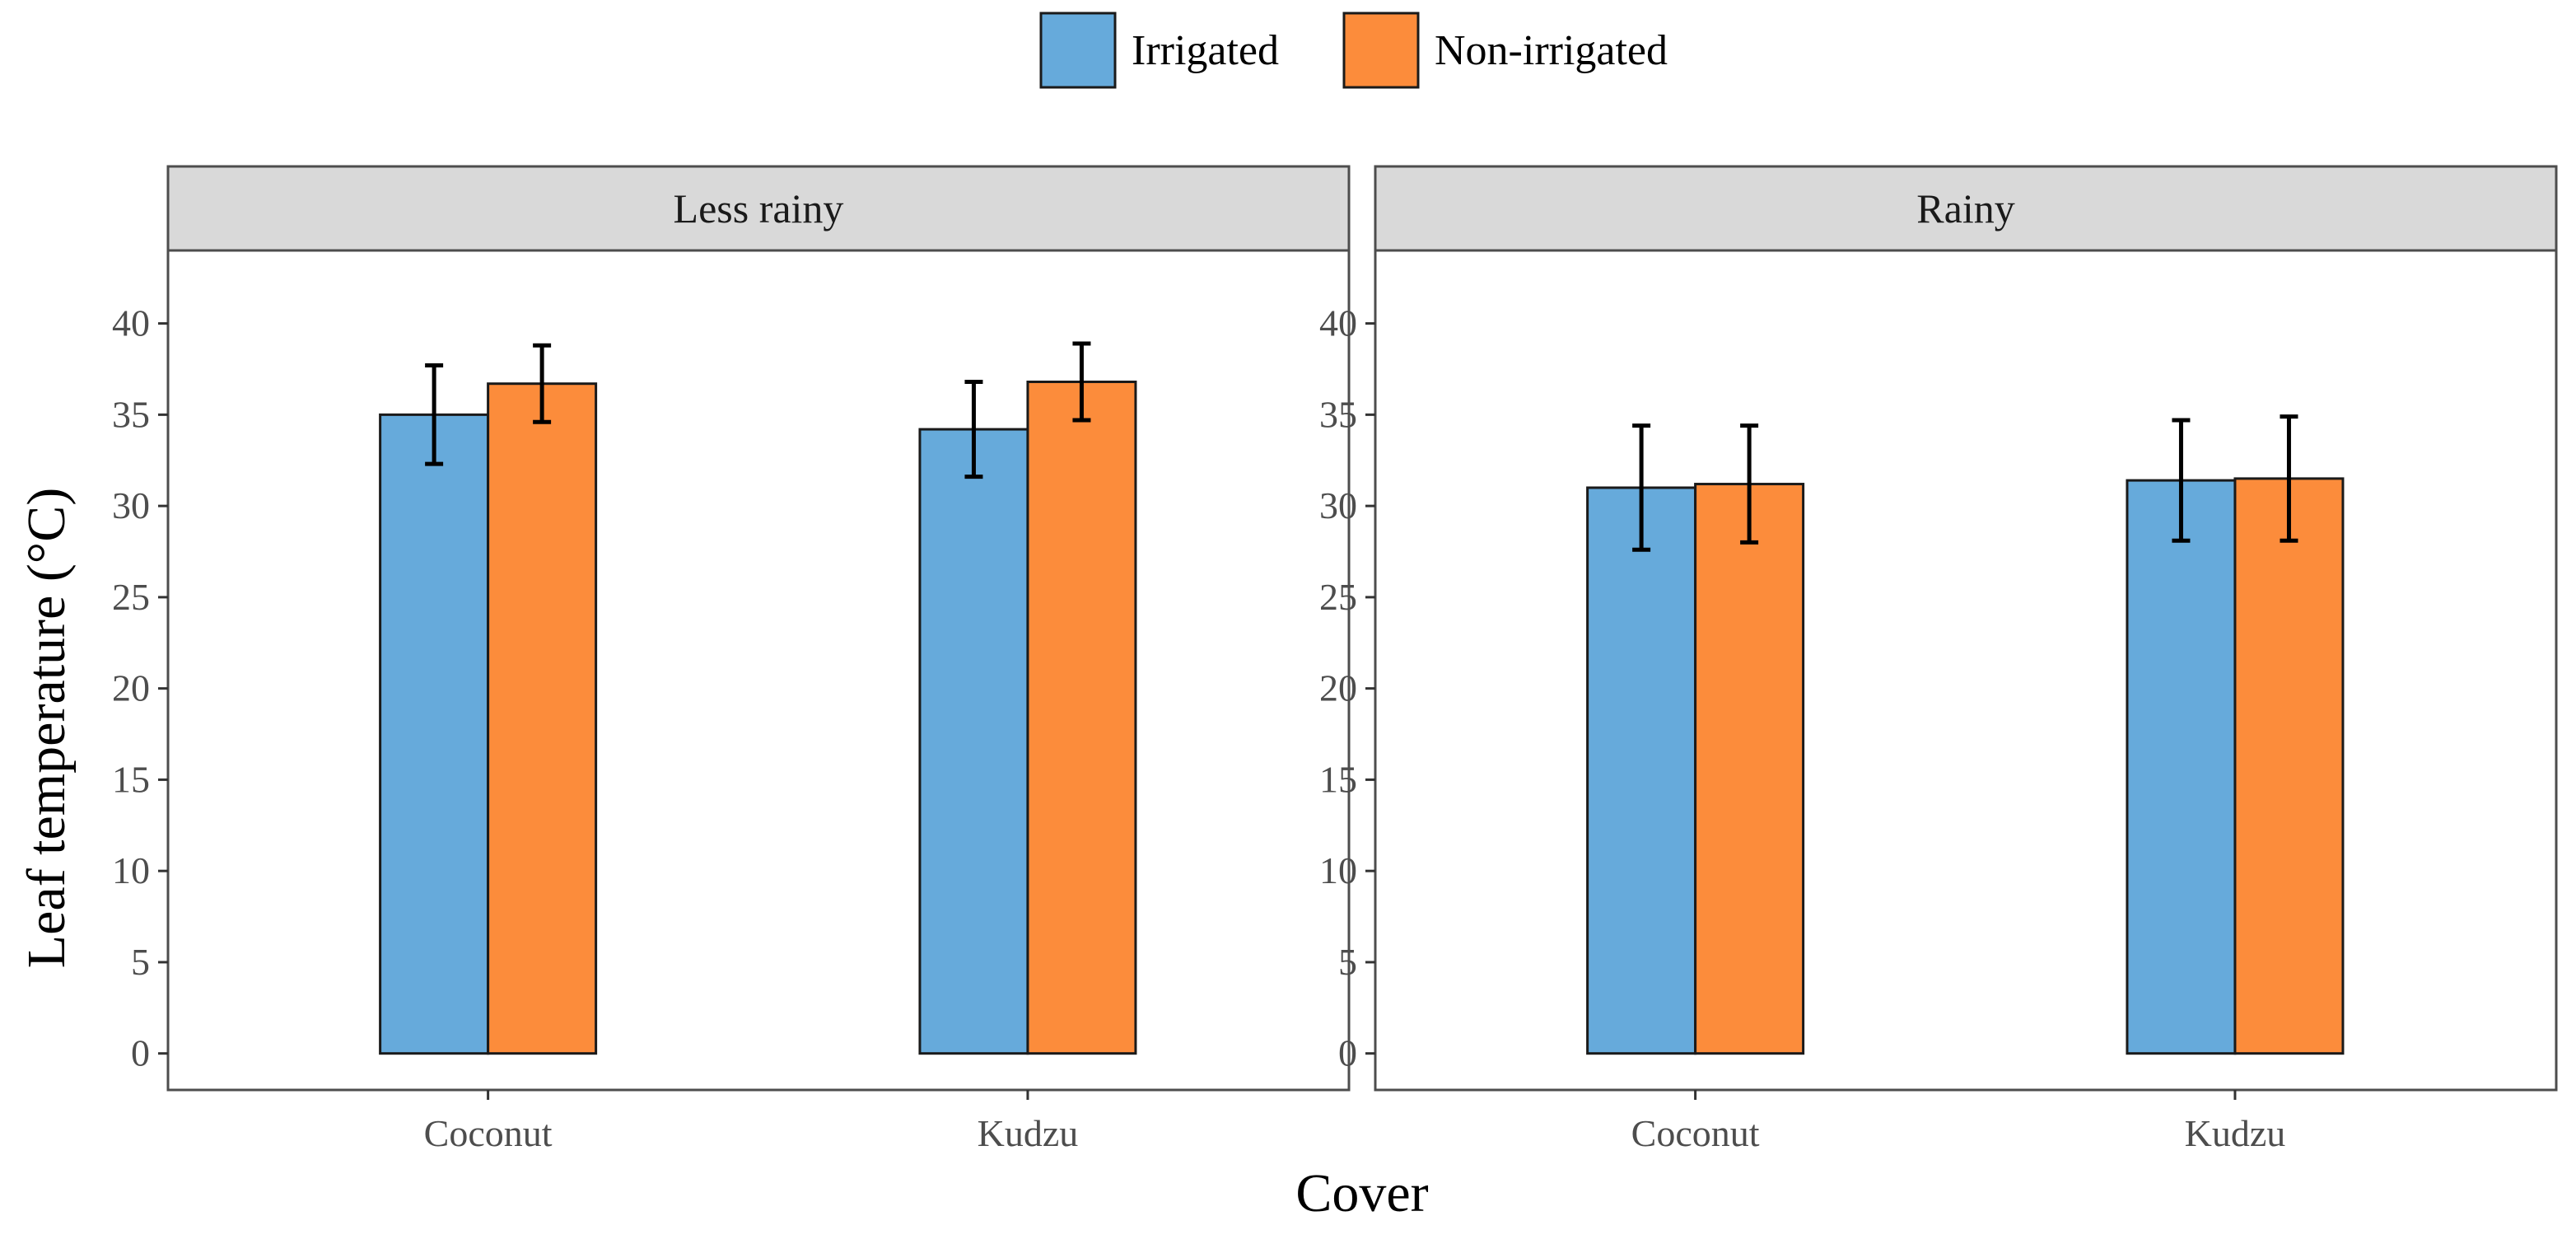 Image resolution: width=2576 pixels, height=1244 pixels. What do you see at coordinates (1205, 50) in the screenshot?
I see `legend-label: Irrigated` at bounding box center [1205, 50].